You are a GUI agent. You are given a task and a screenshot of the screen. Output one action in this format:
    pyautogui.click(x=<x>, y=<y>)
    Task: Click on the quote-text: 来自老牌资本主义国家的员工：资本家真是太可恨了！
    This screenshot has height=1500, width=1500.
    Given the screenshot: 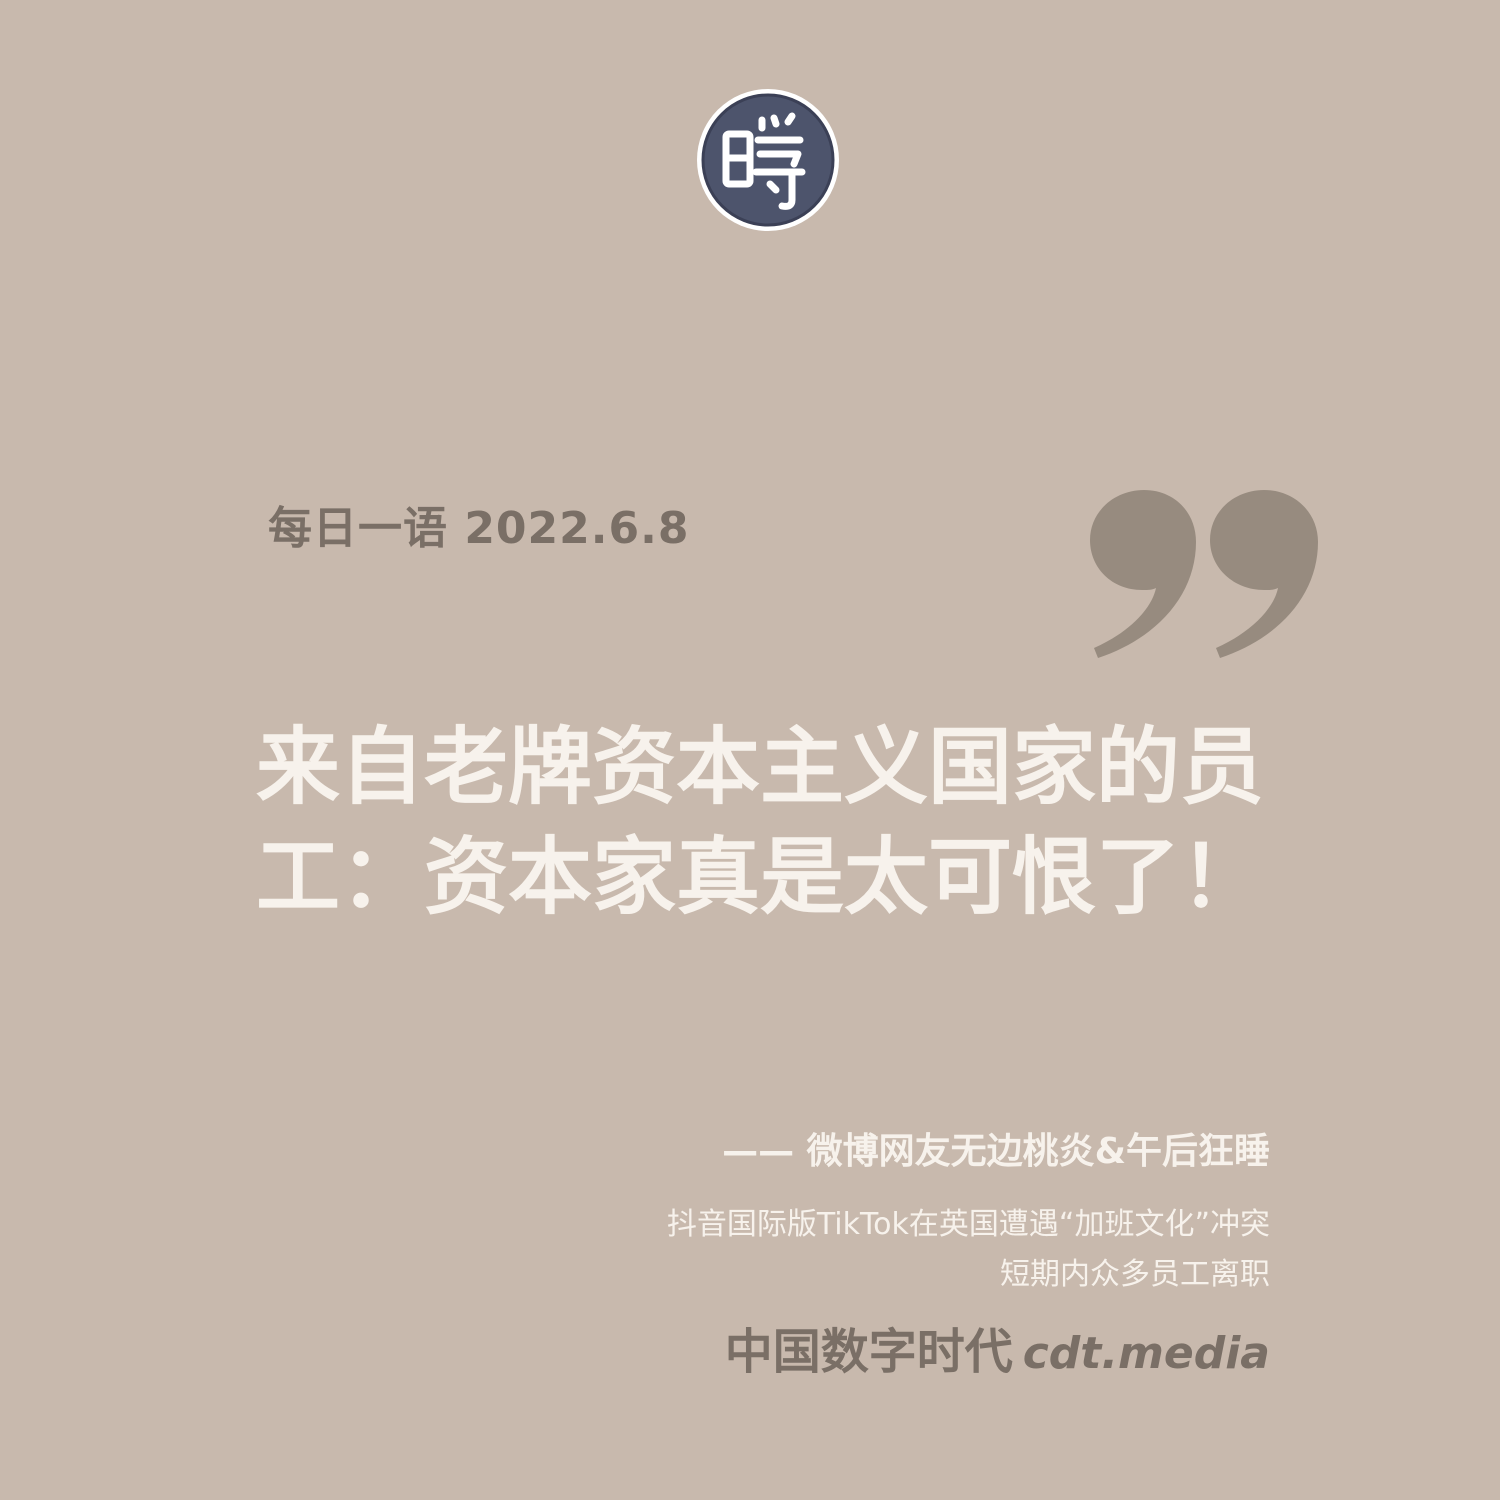 What is the action you would take?
    pyautogui.click(x=760, y=821)
    